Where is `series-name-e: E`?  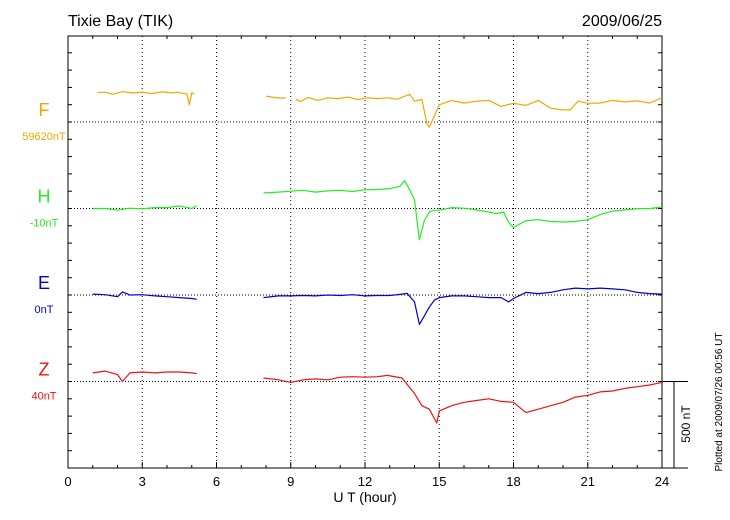
series-name-e: E is located at coordinates (44, 283).